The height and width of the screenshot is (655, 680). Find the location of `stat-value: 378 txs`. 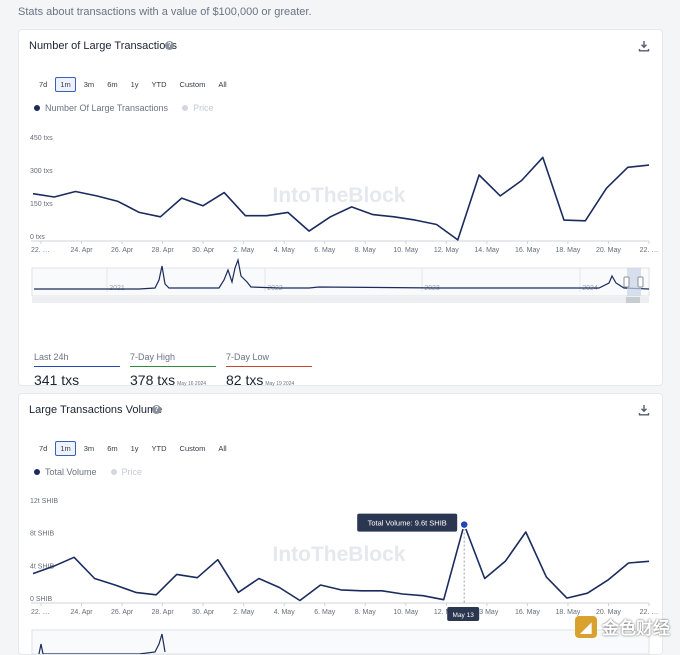

stat-value: 378 txs is located at coordinates (153, 380).